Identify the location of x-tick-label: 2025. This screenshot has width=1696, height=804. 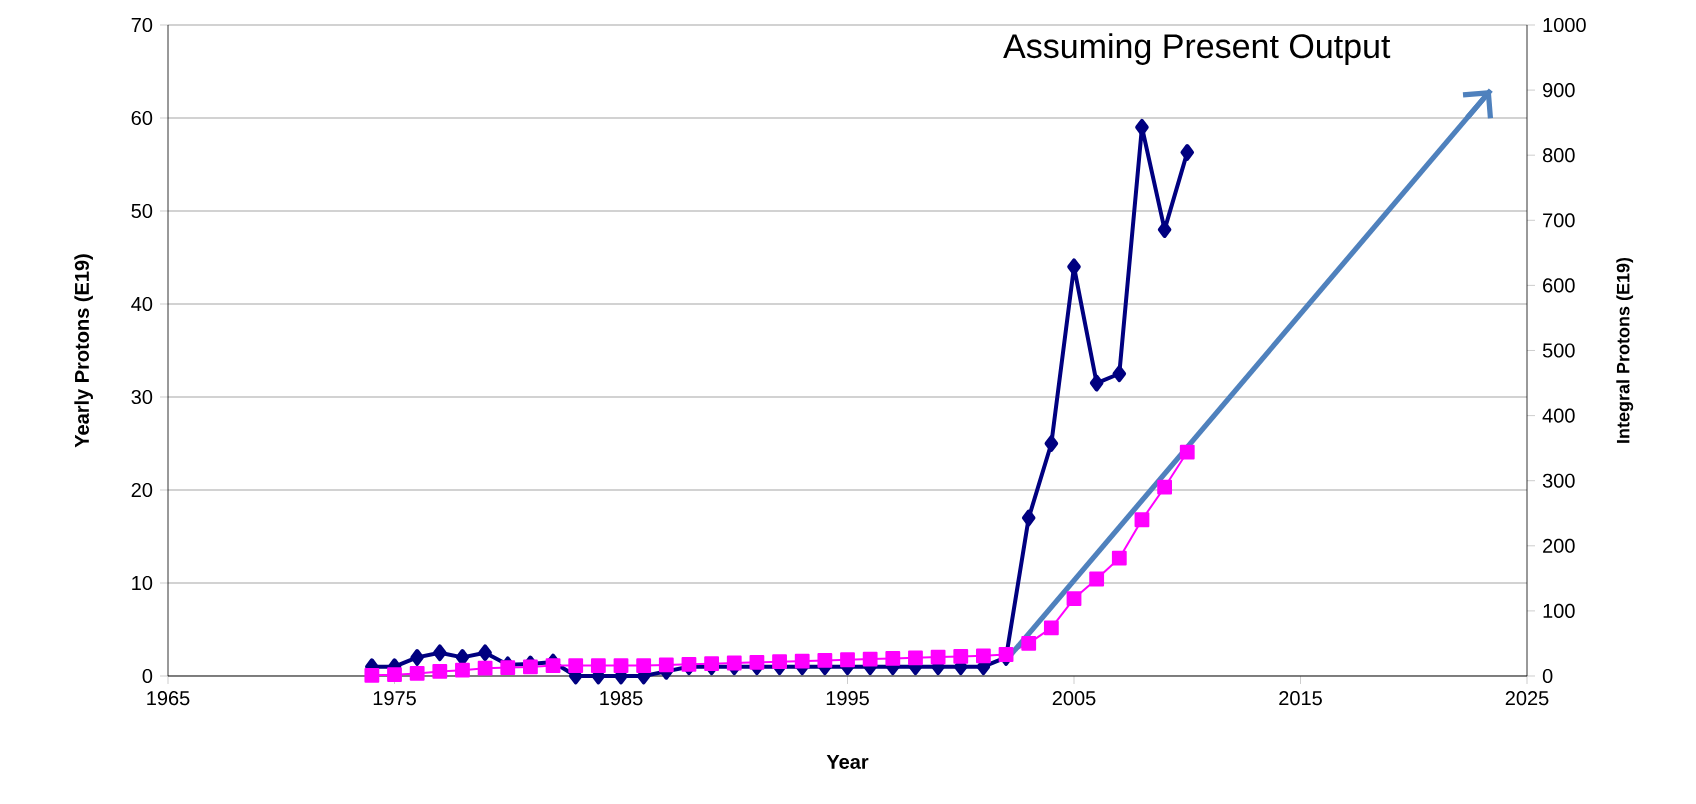
(1527, 698).